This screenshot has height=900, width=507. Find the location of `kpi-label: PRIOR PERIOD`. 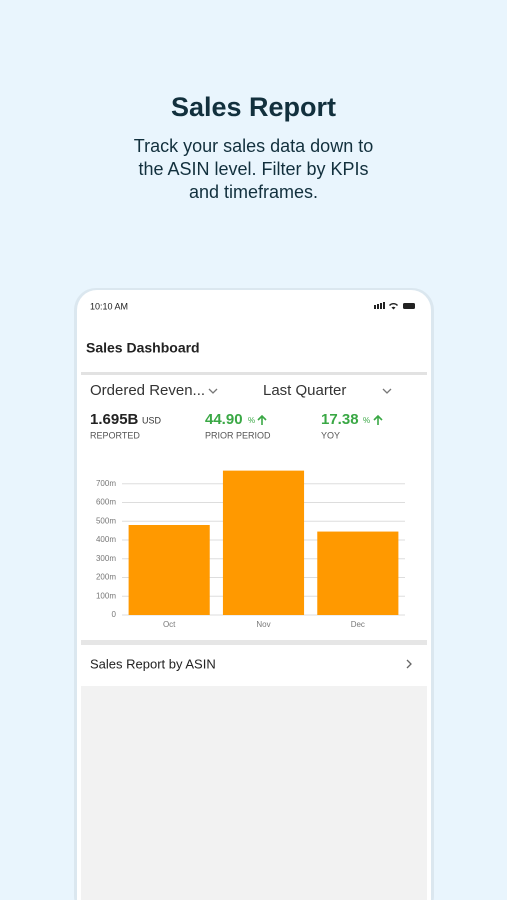

kpi-label: PRIOR PERIOD is located at coordinates (238, 435).